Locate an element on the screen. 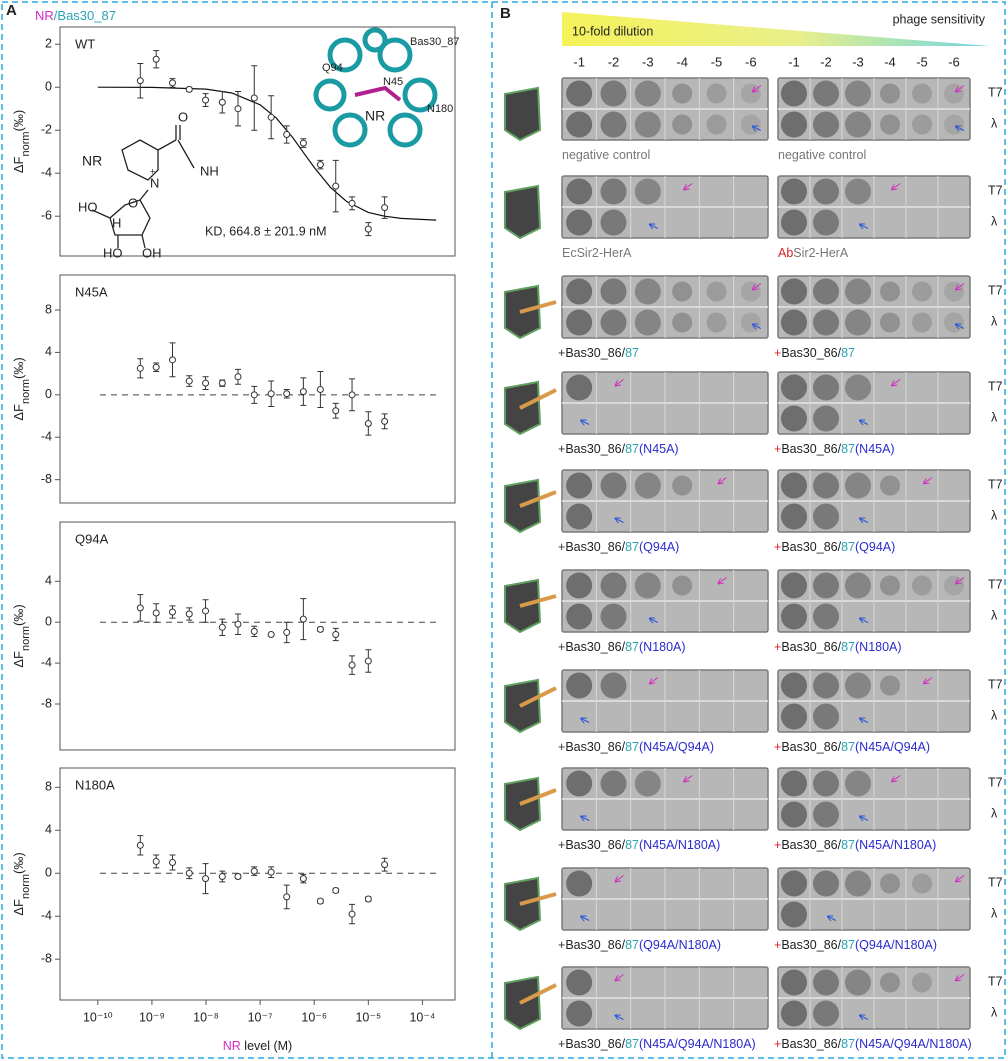 The image size is (1008, 1061). atom-label: H is located at coordinates (116, 222).